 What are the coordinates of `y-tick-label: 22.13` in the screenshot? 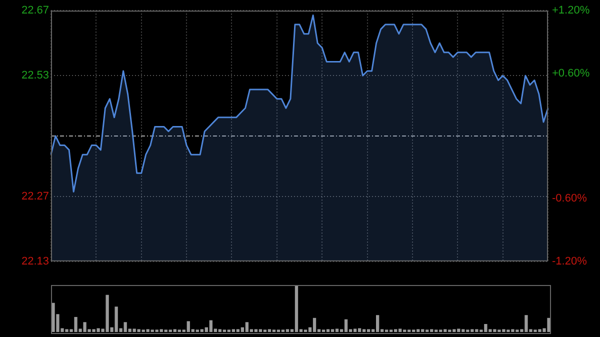 It's located at (35, 261).